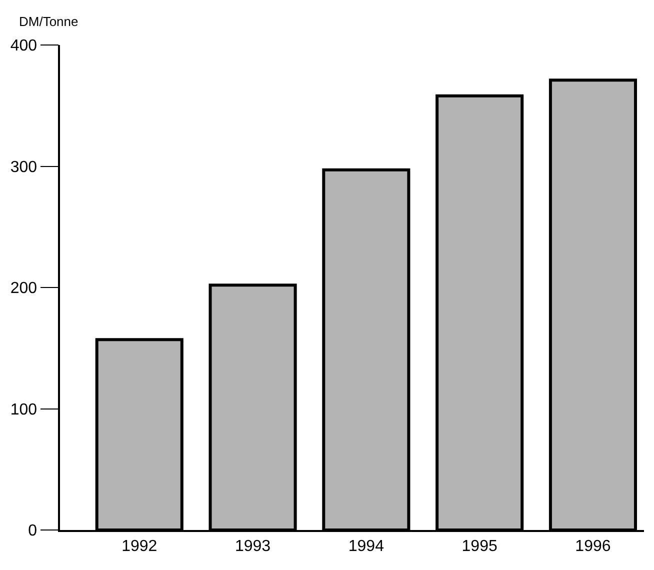 Image resolution: width=654 pixels, height=570 pixels. What do you see at coordinates (24, 46) in the screenshot?
I see `y-tick-label: 400` at bounding box center [24, 46].